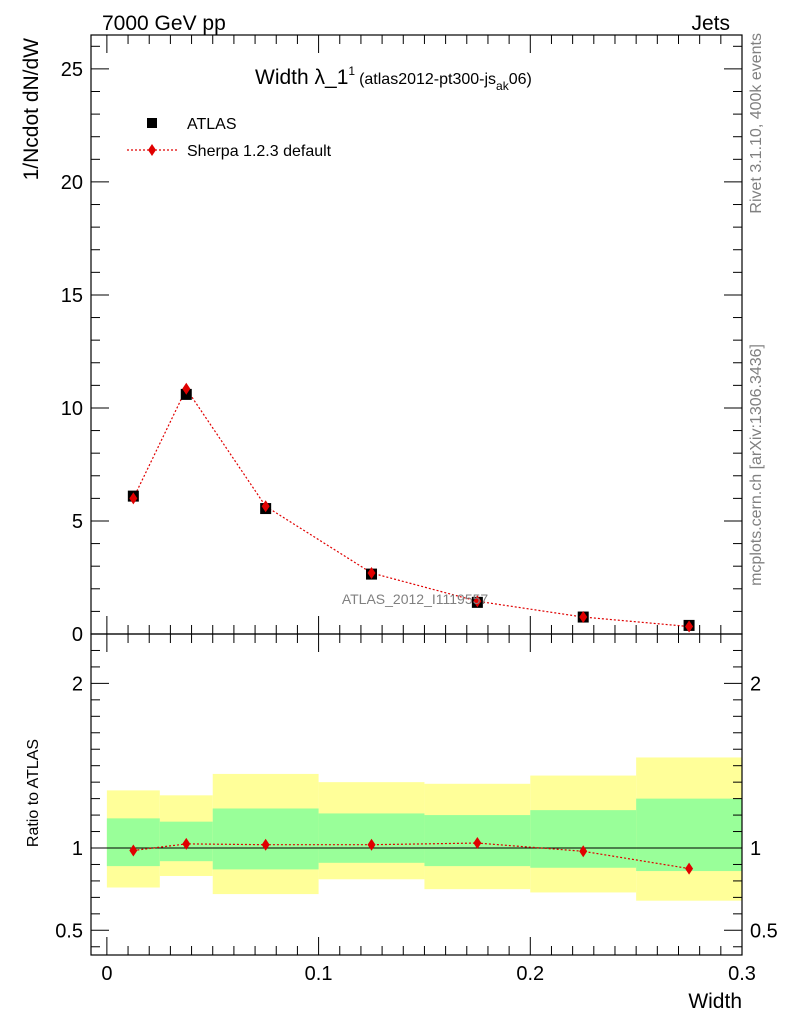  I want to click on y-axis-label-main: 1/Ncdot dN/dW, so click(31, 109).